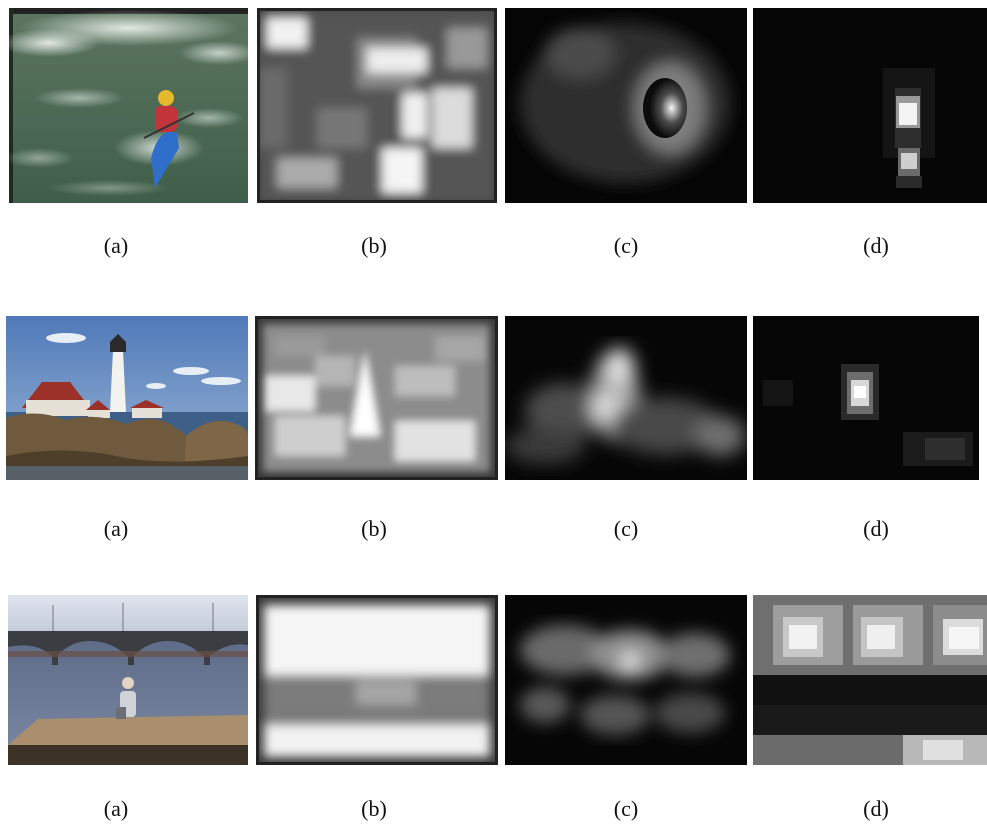 This screenshot has width=987, height=825. Describe the element at coordinates (377, 680) in the screenshot. I see `bridge-map-b` at that location.